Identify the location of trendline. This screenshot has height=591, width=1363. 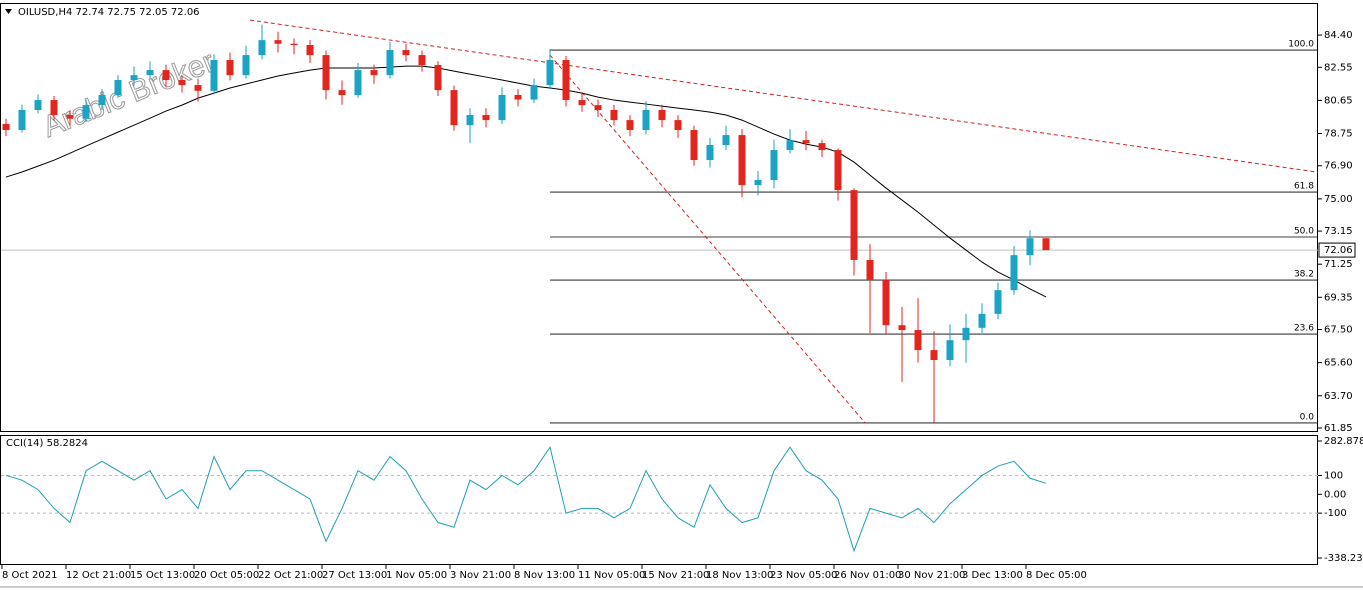
(707, 239).